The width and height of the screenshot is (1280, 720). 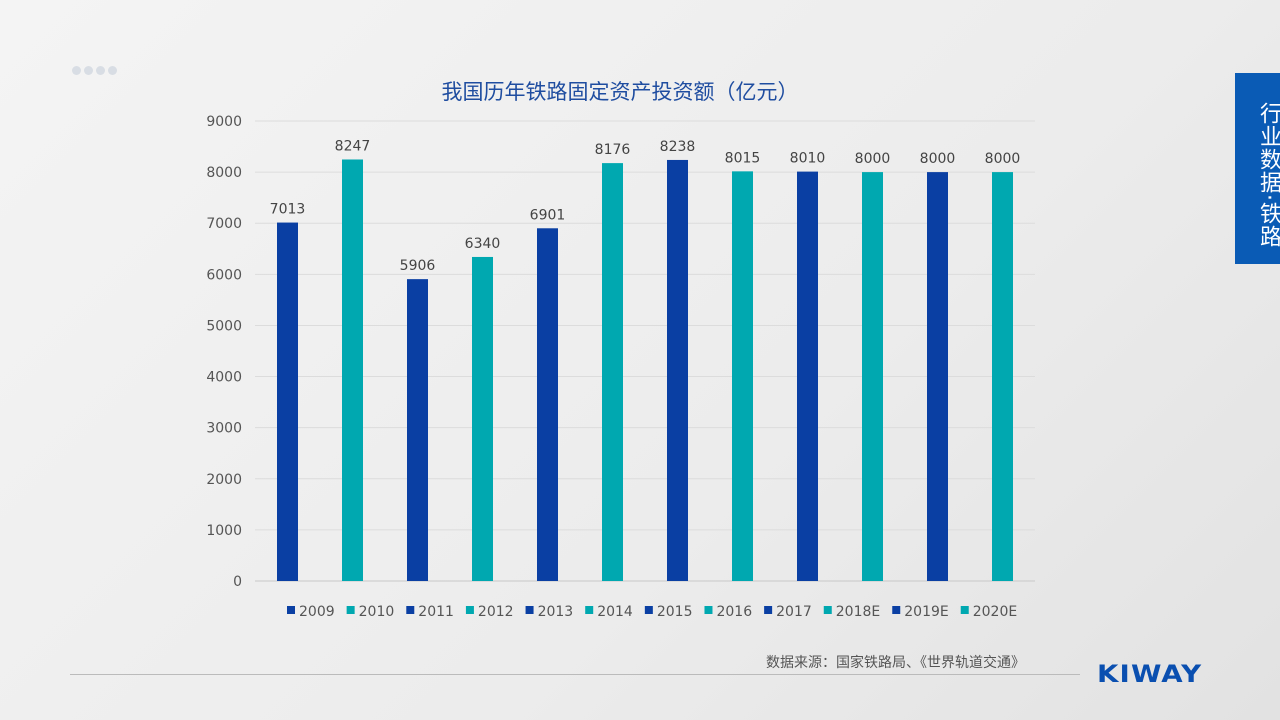 What do you see at coordinates (575, 674) in the screenshot?
I see `footer-divider` at bounding box center [575, 674].